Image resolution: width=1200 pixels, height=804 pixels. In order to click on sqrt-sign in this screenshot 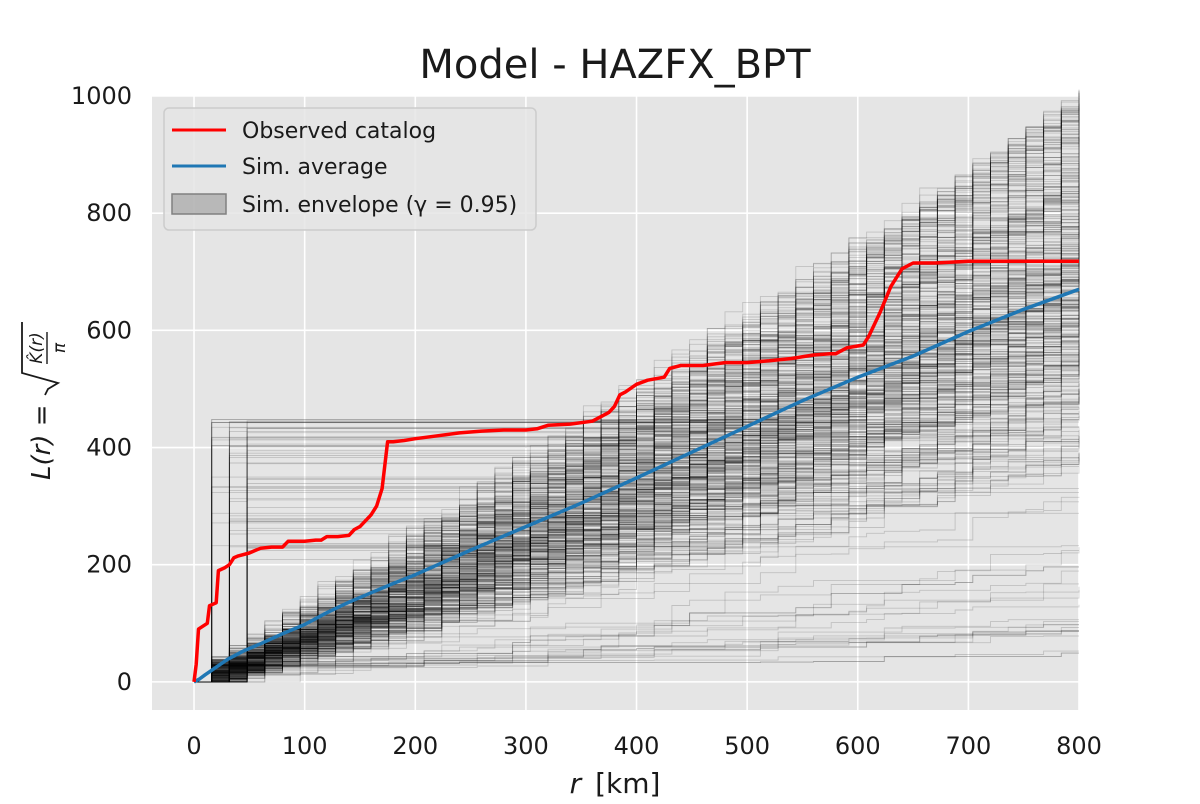, I will do `click(41, 359)`.